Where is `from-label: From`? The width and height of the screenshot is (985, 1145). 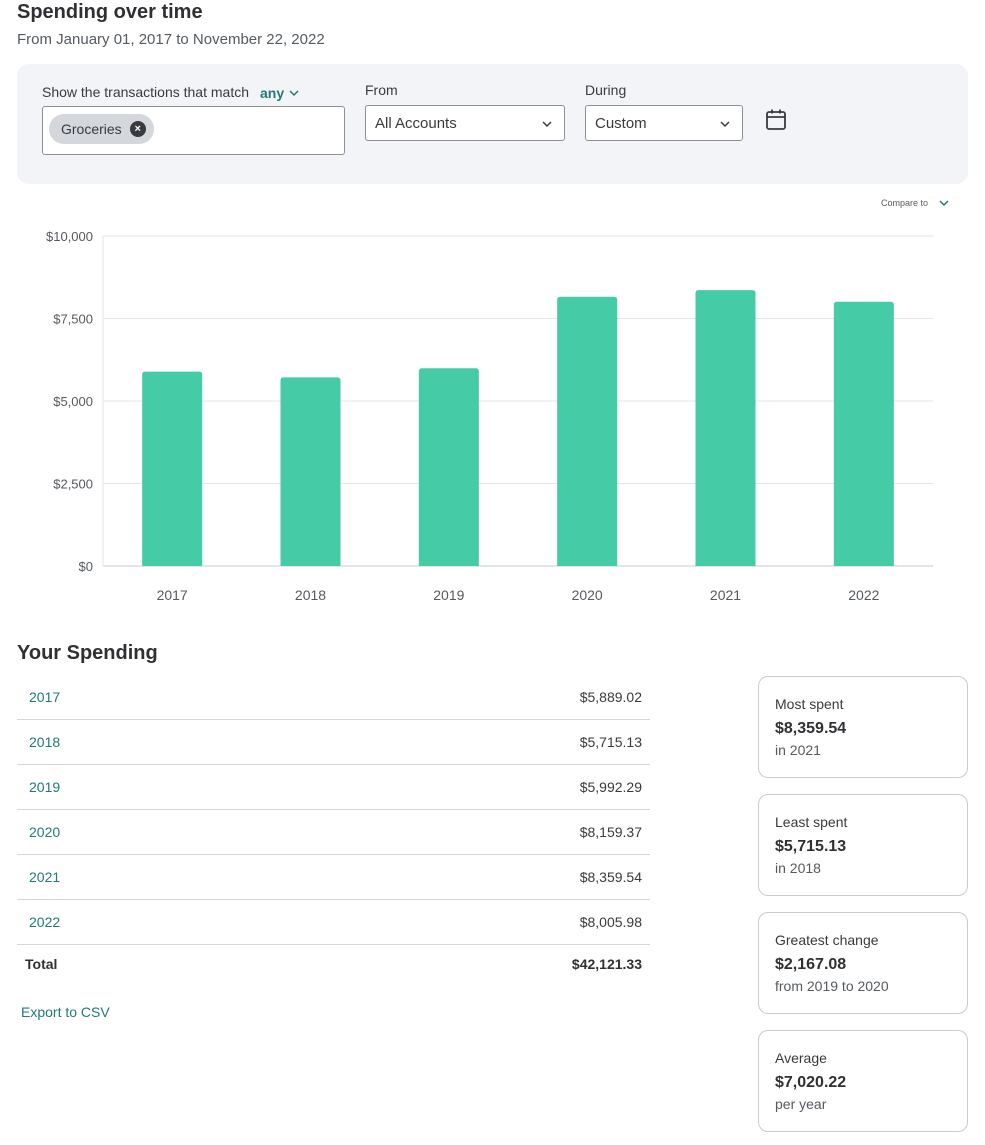
from-label: From is located at coordinates (381, 90).